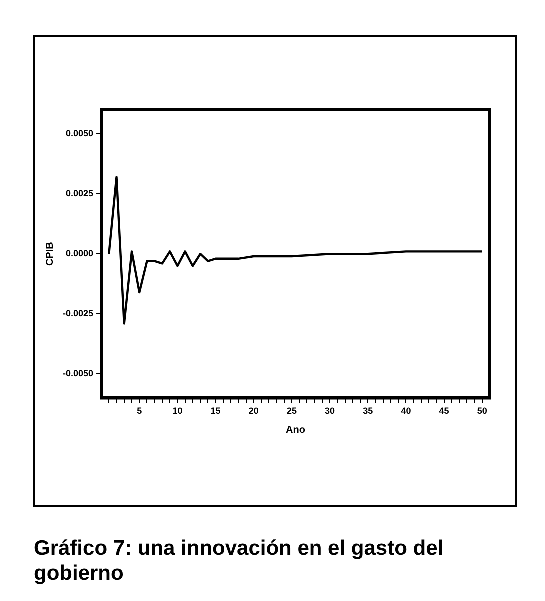 This screenshot has height=601, width=545. I want to click on x-axis-title: Ano, so click(296, 430).